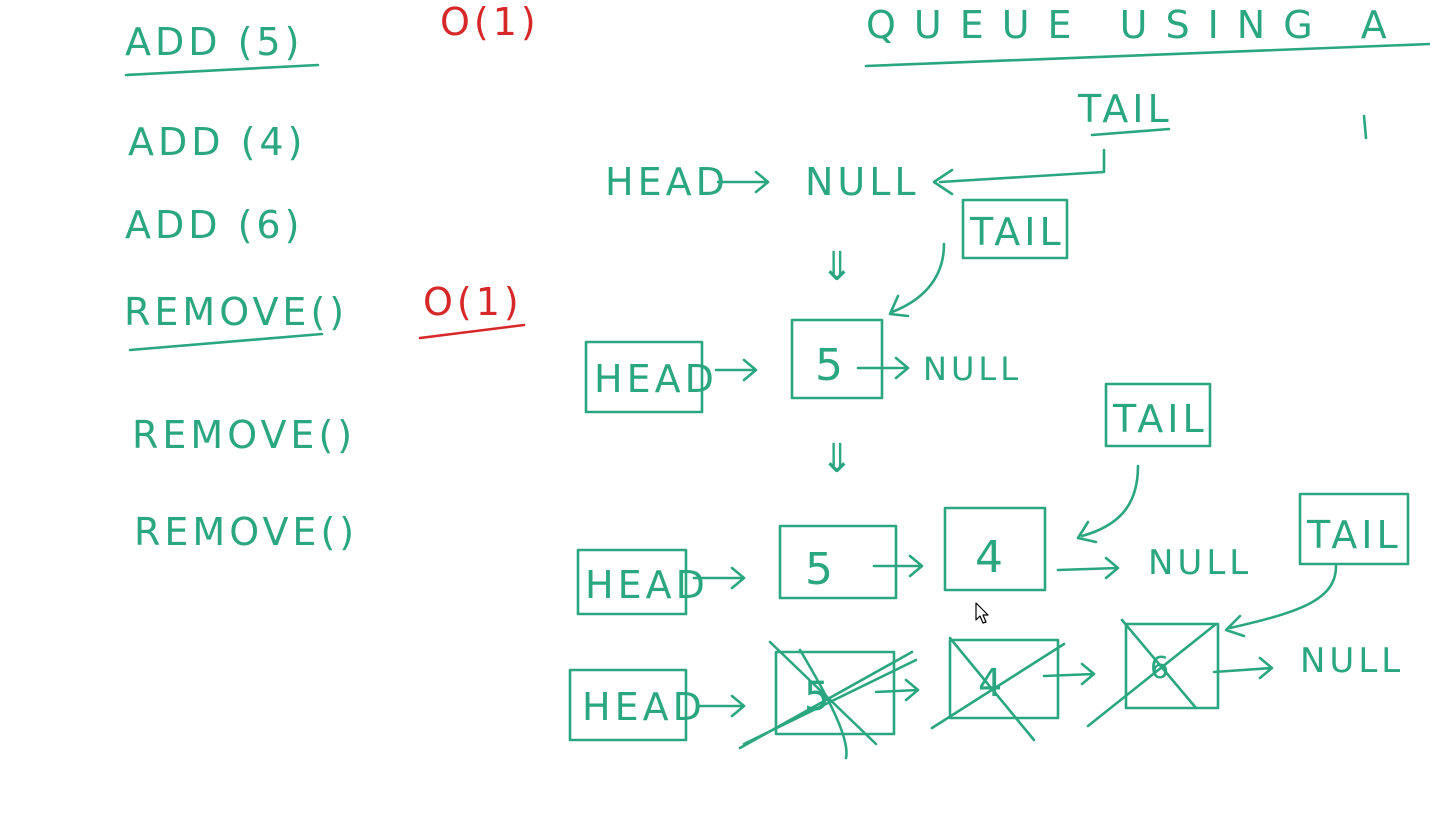  What do you see at coordinates (1160, 419) in the screenshot?
I see `tail-label-3: TAIL` at bounding box center [1160, 419].